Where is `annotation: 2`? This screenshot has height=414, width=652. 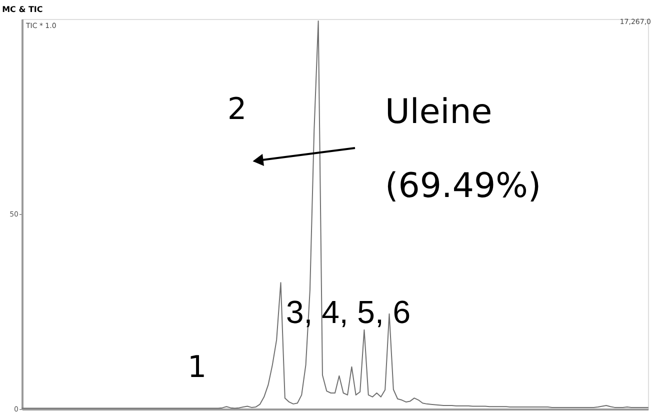 annotation: 2 is located at coordinates (237, 109).